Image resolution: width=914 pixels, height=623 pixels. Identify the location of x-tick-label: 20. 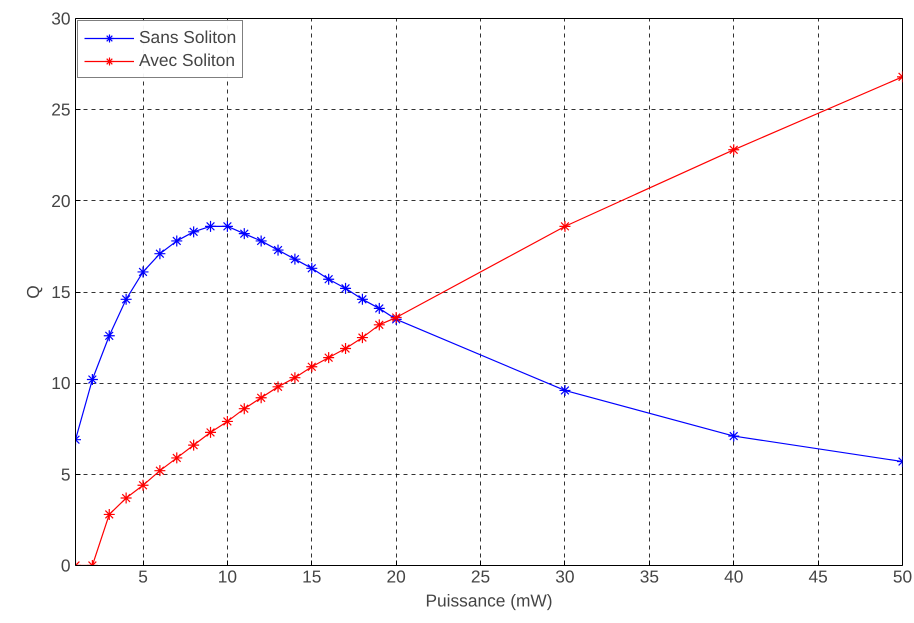
(396, 576).